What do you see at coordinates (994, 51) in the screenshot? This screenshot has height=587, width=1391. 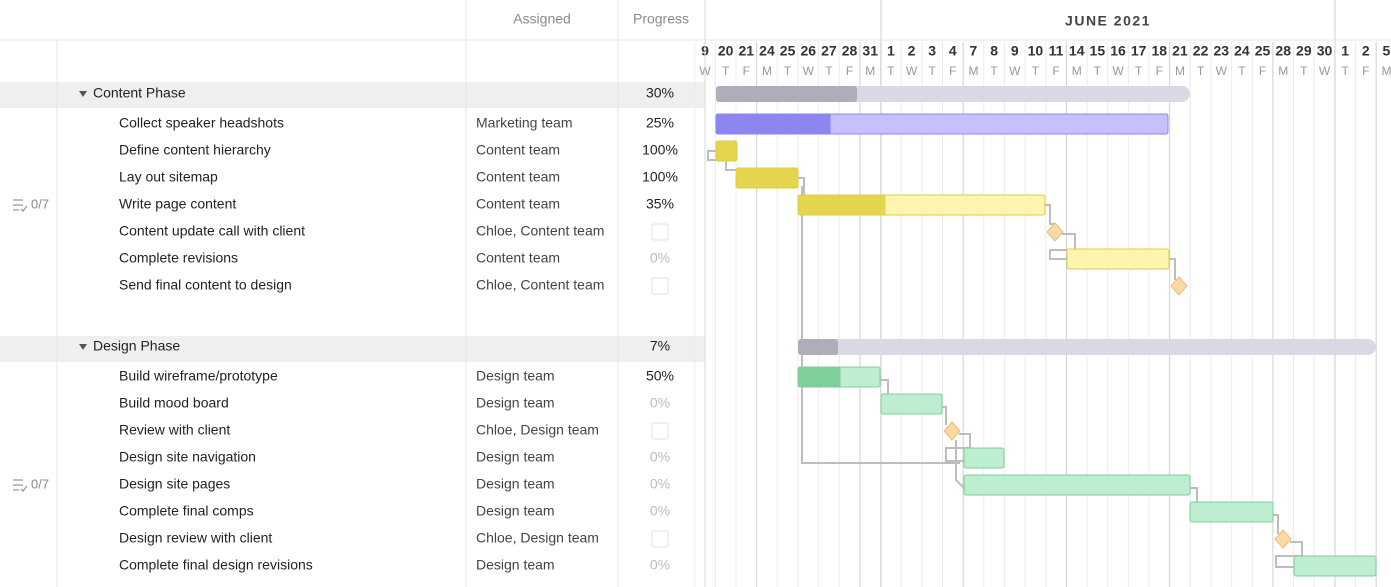 I see `day-number: 8` at bounding box center [994, 51].